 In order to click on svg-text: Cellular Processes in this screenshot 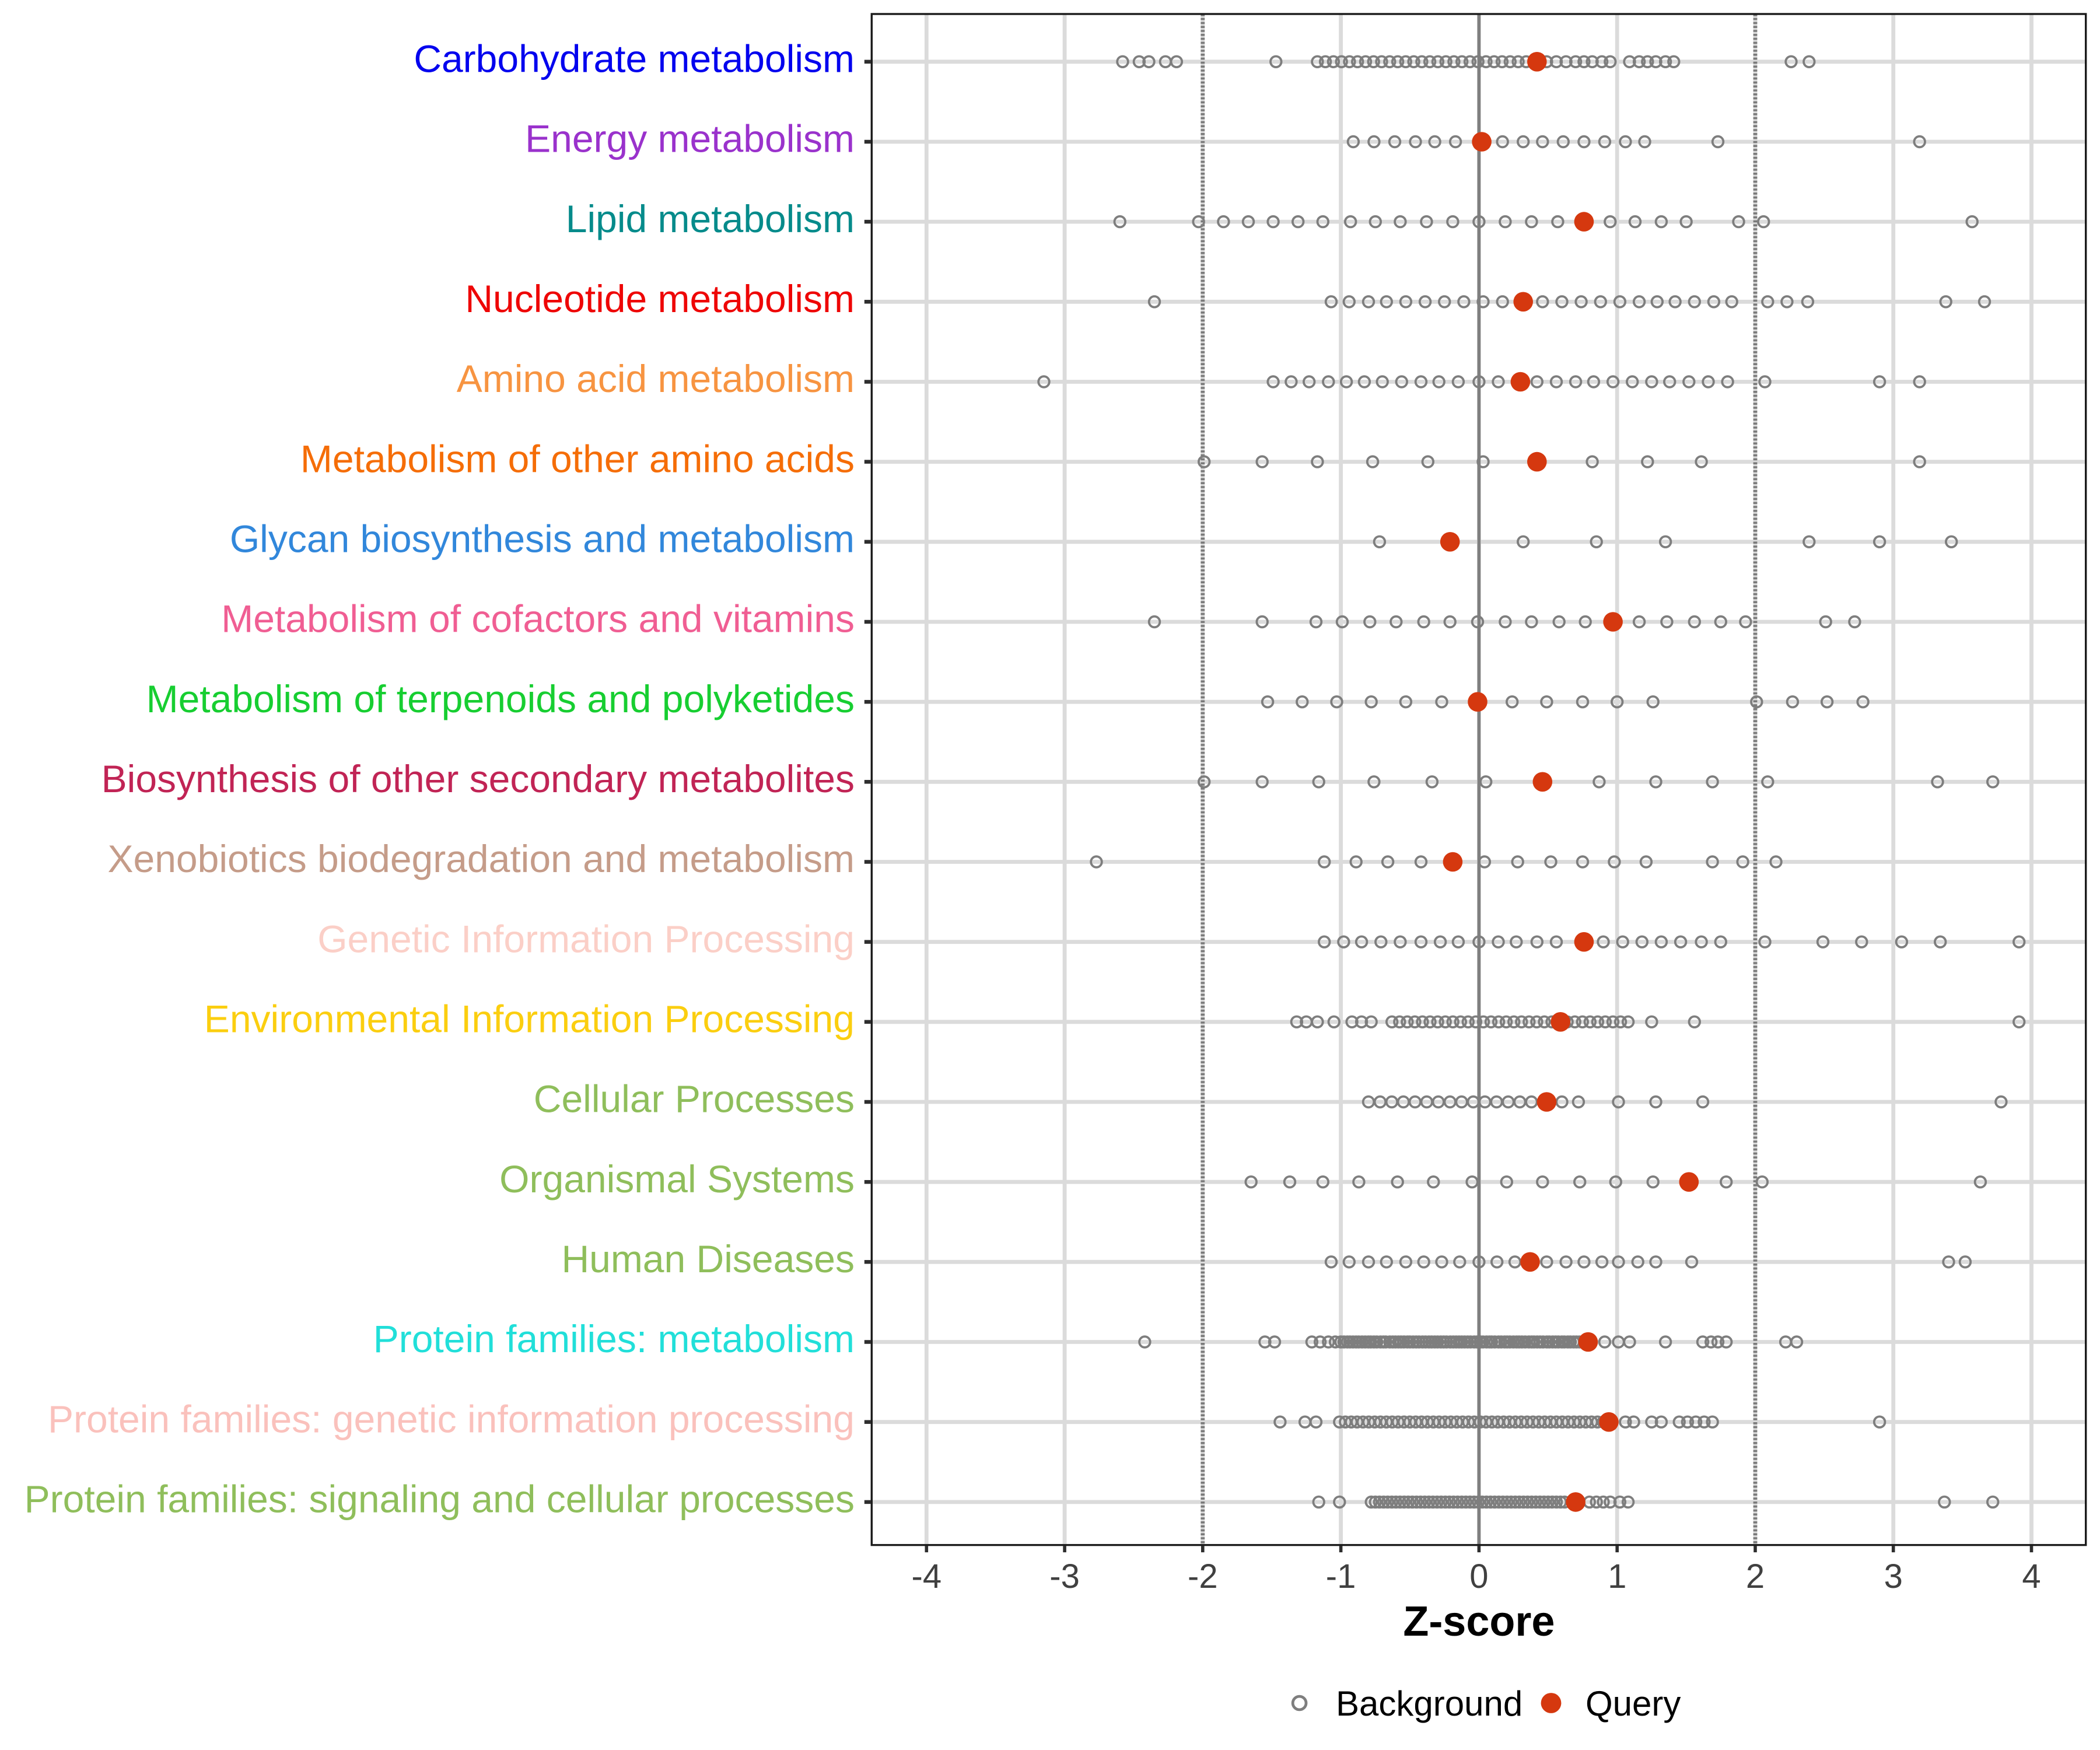, I will do `click(694, 1099)`.